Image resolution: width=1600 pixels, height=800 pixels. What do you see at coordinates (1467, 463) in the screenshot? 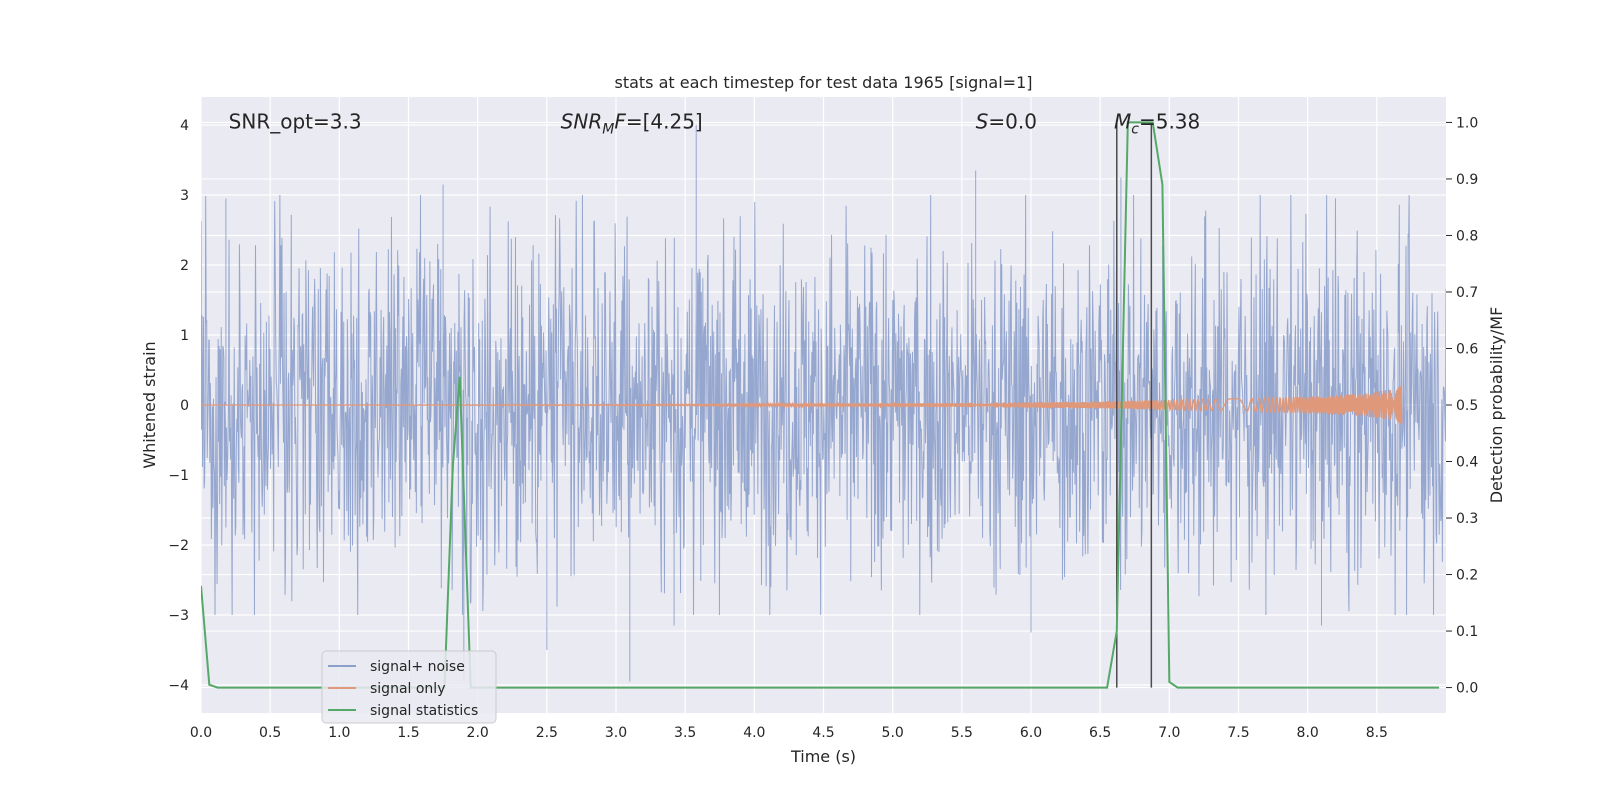
I see `y2-tick-label: 0.4` at bounding box center [1467, 463].